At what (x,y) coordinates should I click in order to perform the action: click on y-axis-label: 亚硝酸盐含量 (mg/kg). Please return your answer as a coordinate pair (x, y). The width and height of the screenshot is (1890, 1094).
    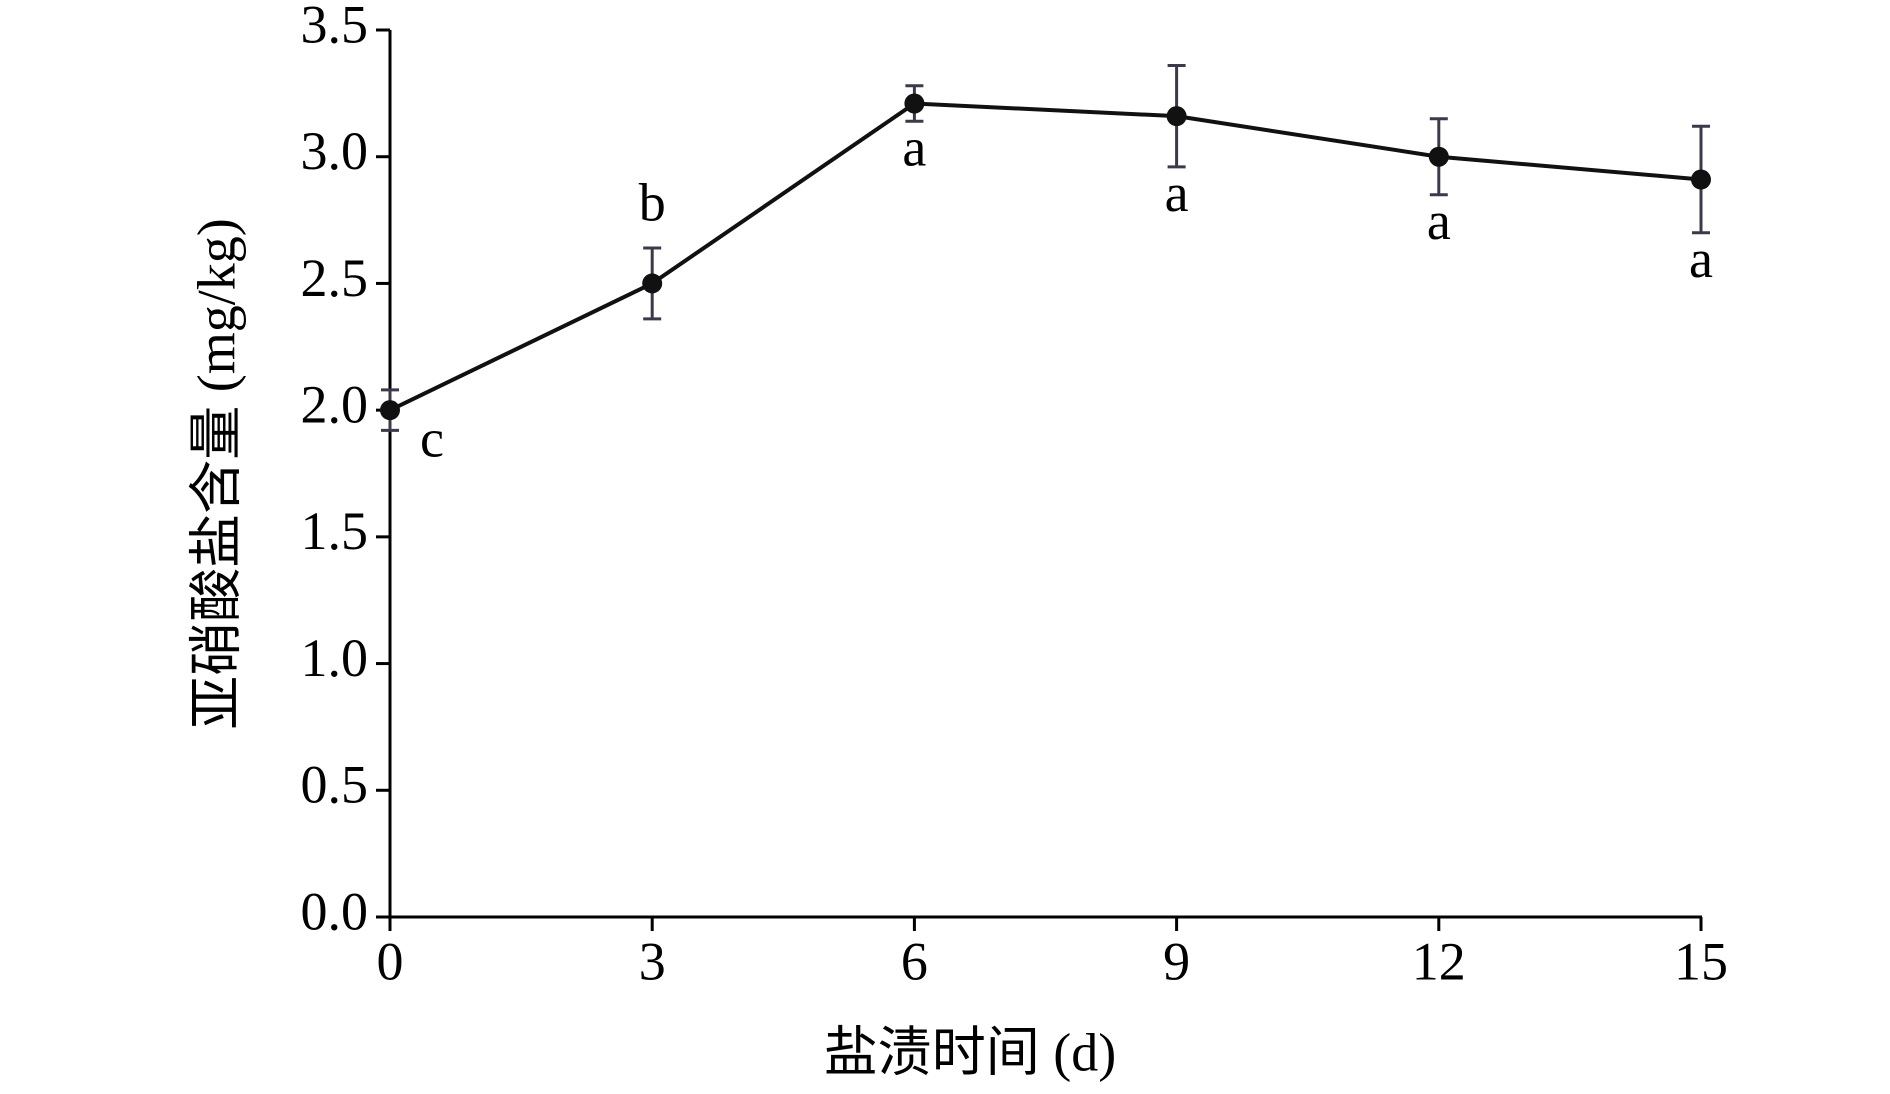
    Looking at the image, I should click on (216, 473).